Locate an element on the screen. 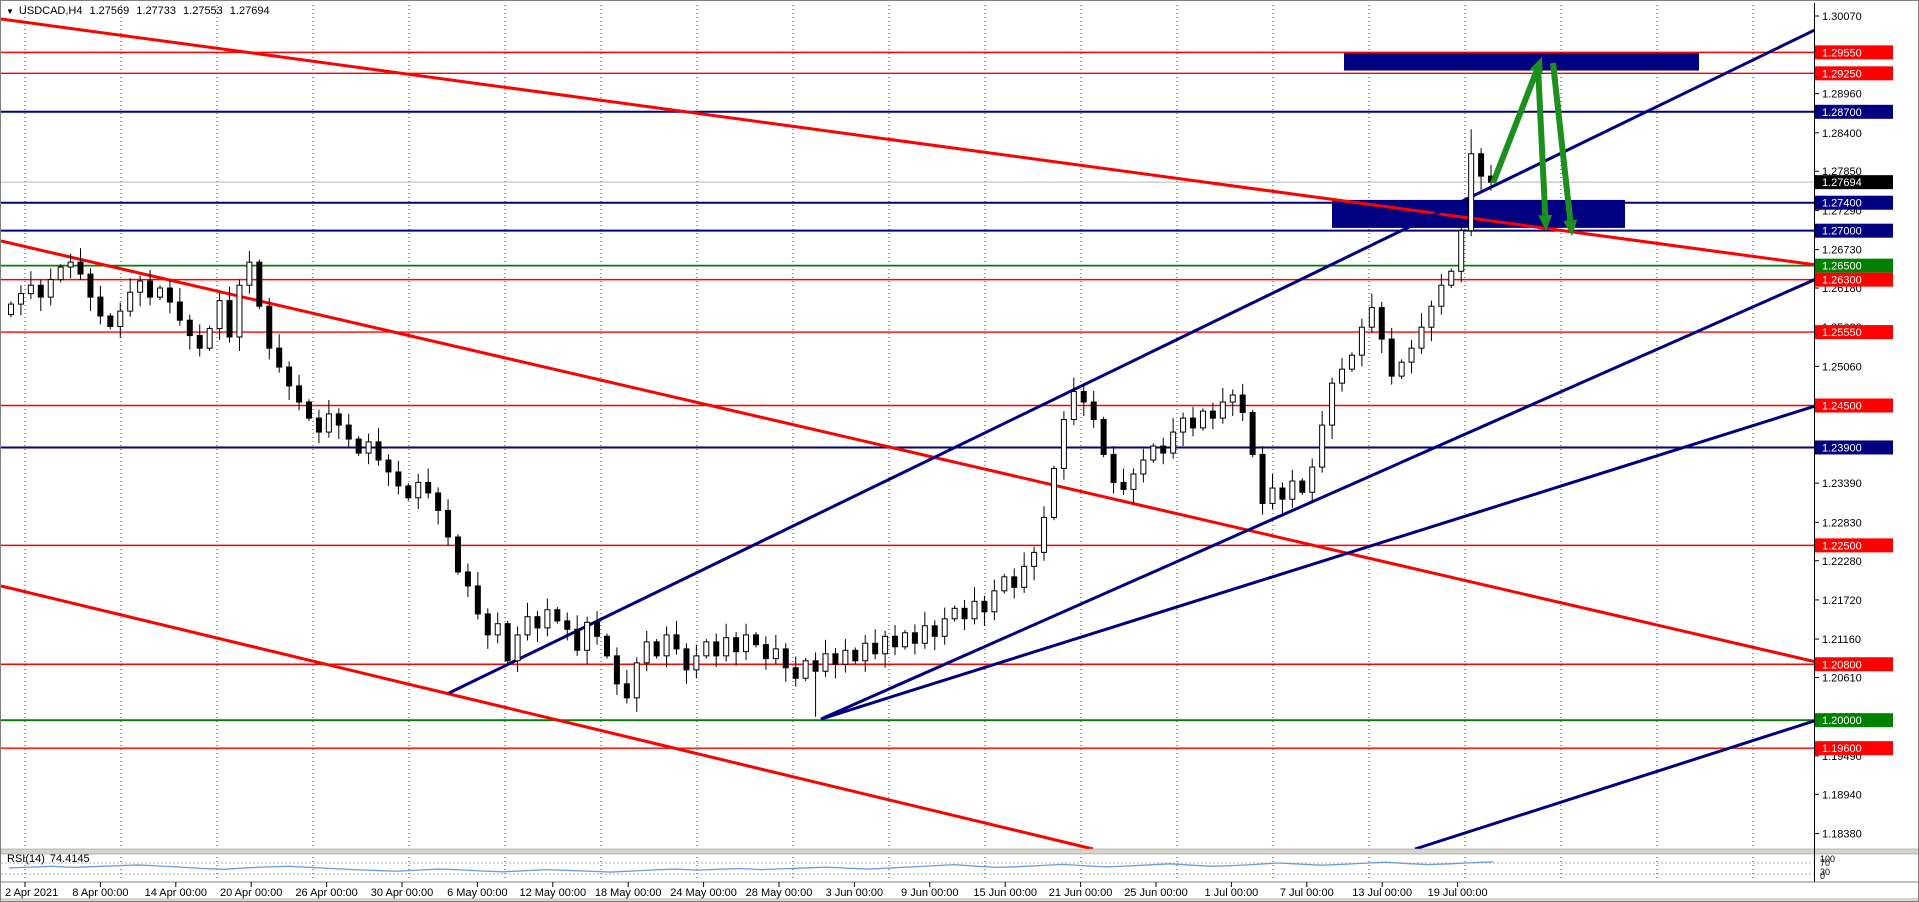  rsi-value: 74.4145 is located at coordinates (69, 859).